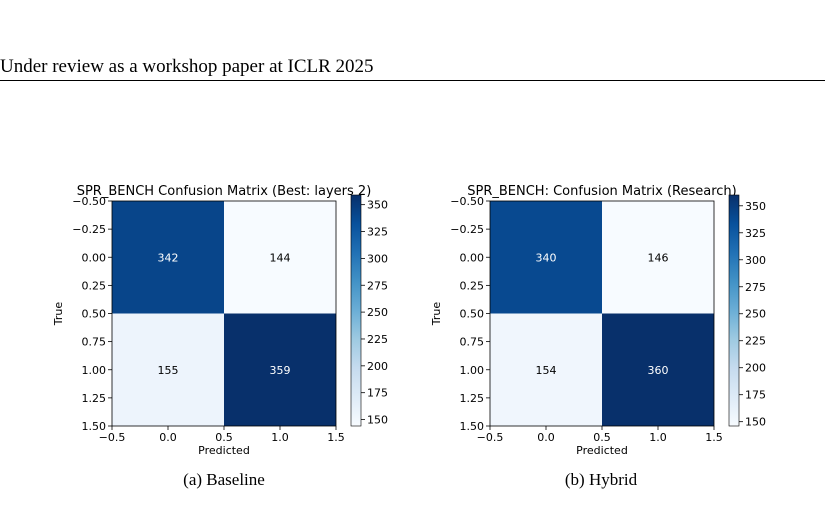 The height and width of the screenshot is (525, 825). I want to click on cell-value-label: 155, so click(168, 370).